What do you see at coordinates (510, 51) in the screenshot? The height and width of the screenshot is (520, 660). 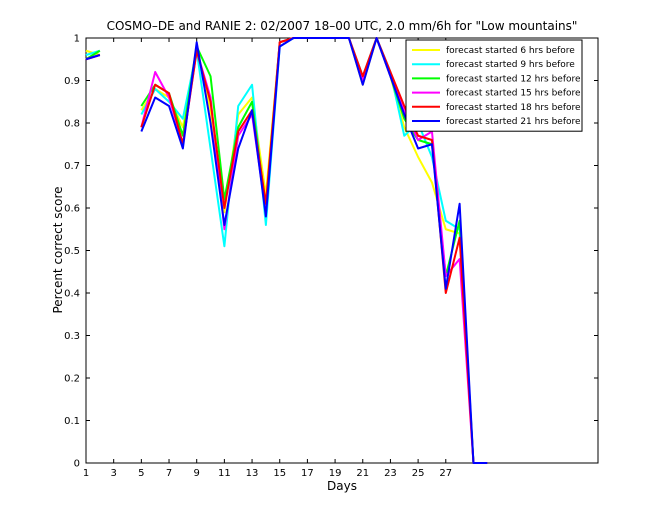 I see `legend-entry-label: forecast started 6 hrs before` at bounding box center [510, 51].